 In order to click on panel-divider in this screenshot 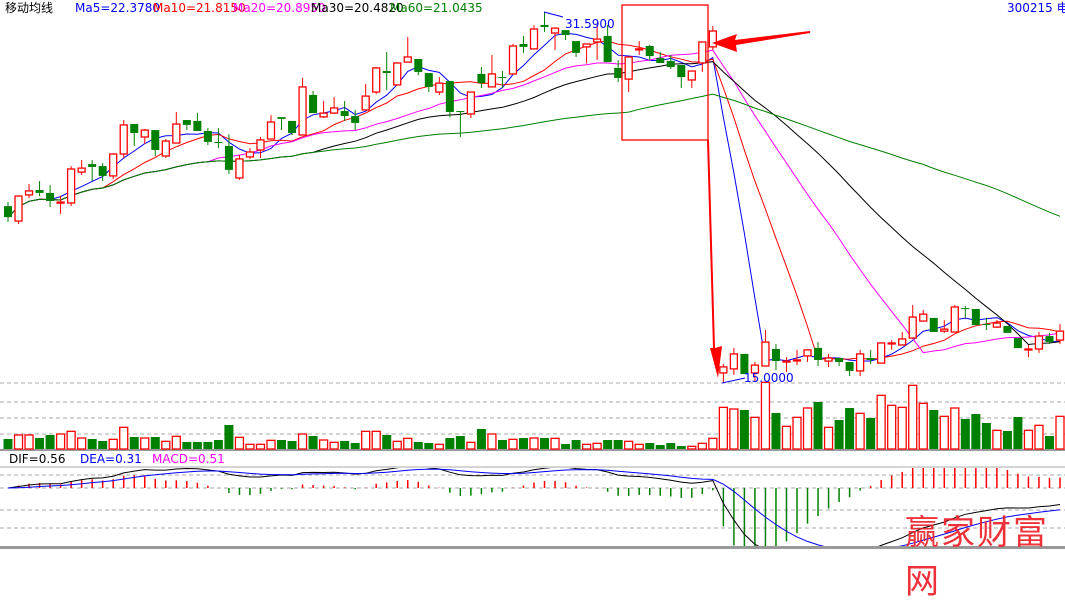, I will do `click(532, 450)`.